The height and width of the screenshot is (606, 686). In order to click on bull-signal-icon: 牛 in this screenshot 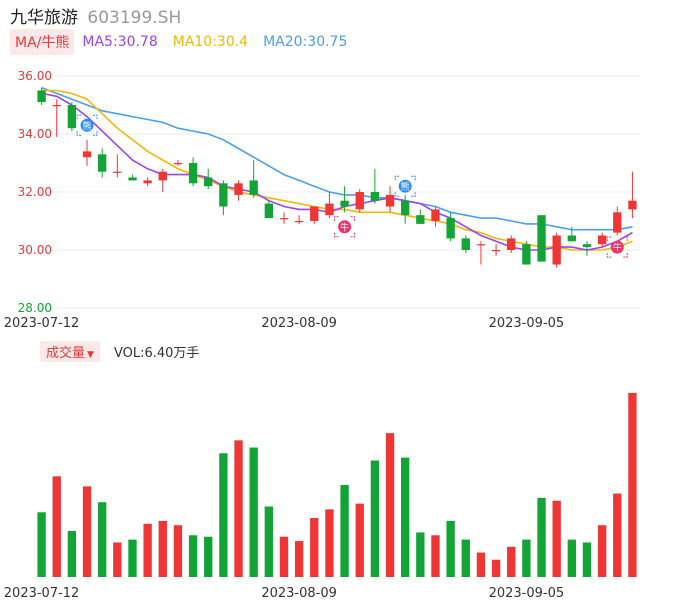, I will do `click(345, 227)`.